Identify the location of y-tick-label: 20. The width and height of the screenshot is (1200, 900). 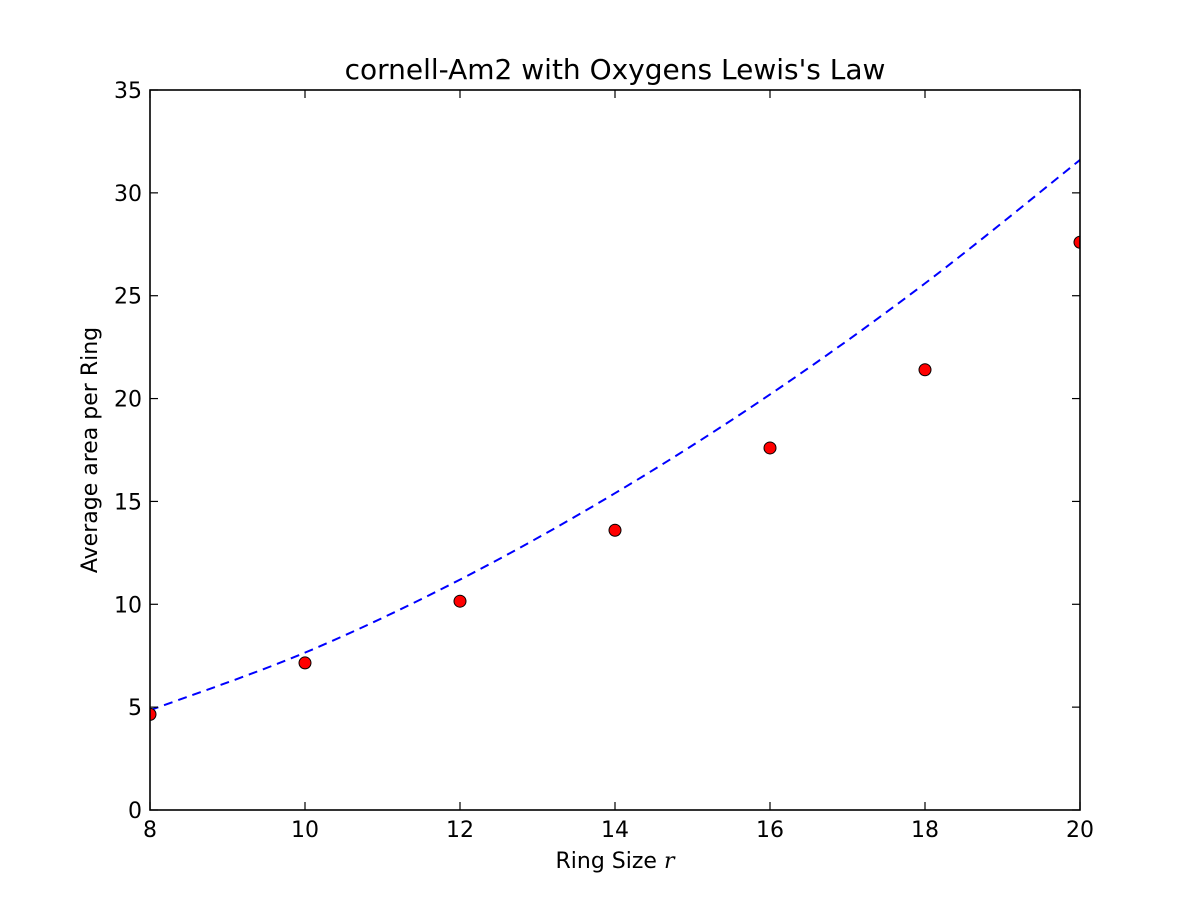
(128, 400).